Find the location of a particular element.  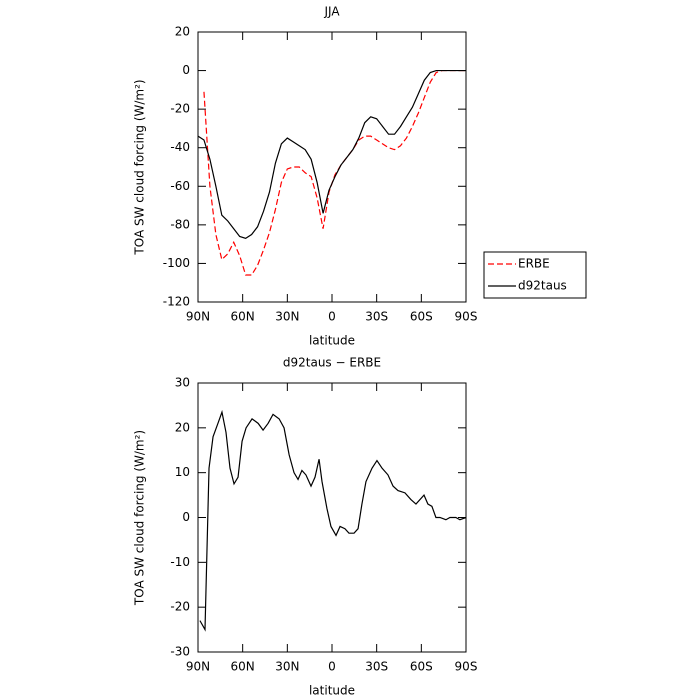

chart-title: d92taus − ERBE is located at coordinates (332, 363).